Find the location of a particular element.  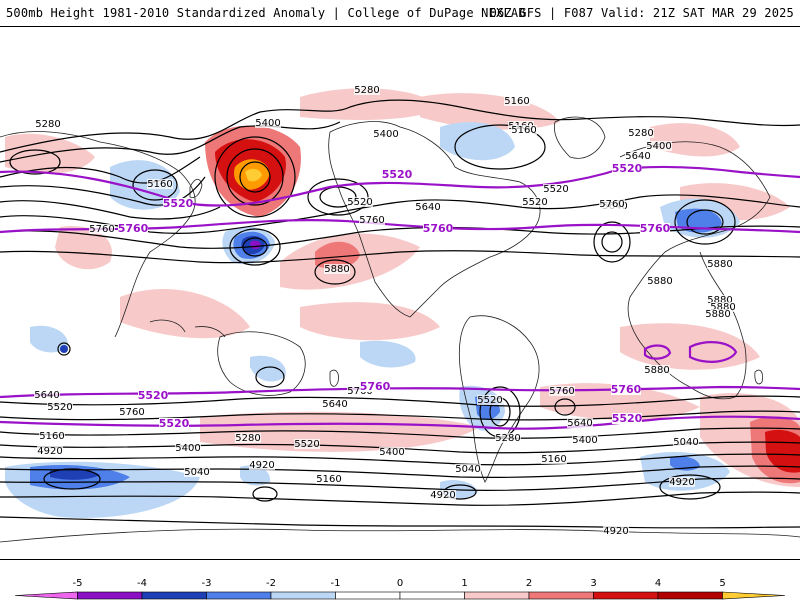

legend-tick-label: 3 is located at coordinates (593, 583).